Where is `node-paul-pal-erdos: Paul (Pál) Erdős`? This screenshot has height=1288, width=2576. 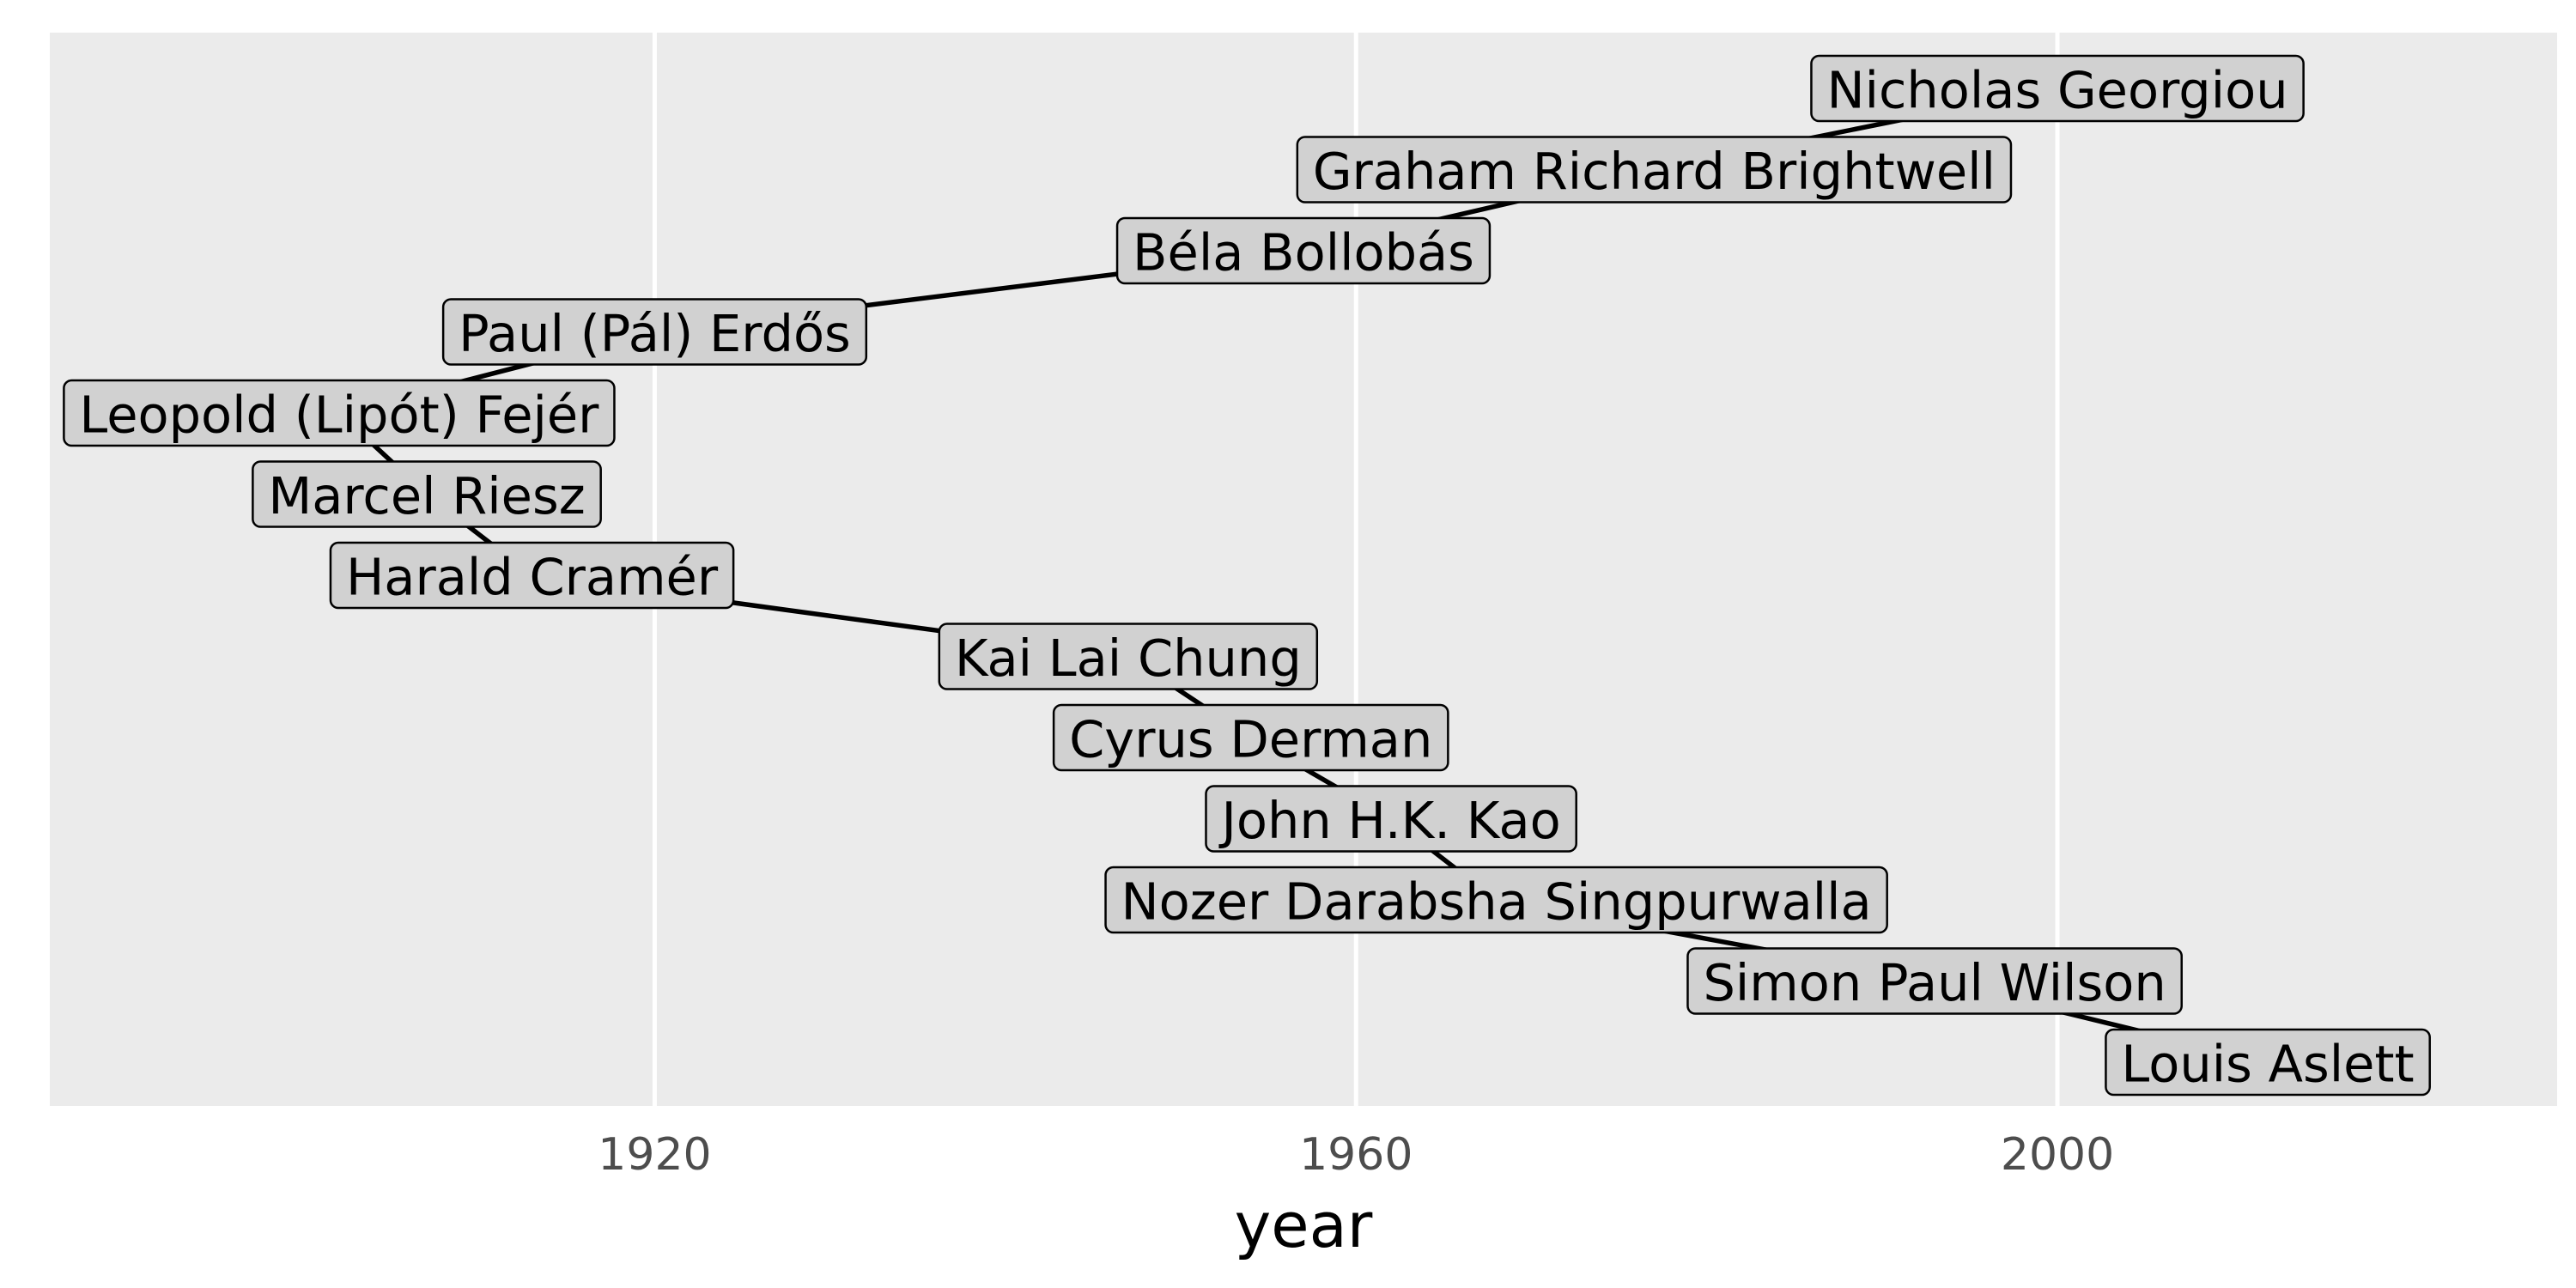
node-paul-pal-erdos: Paul (Pál) Erdős is located at coordinates (654, 332).